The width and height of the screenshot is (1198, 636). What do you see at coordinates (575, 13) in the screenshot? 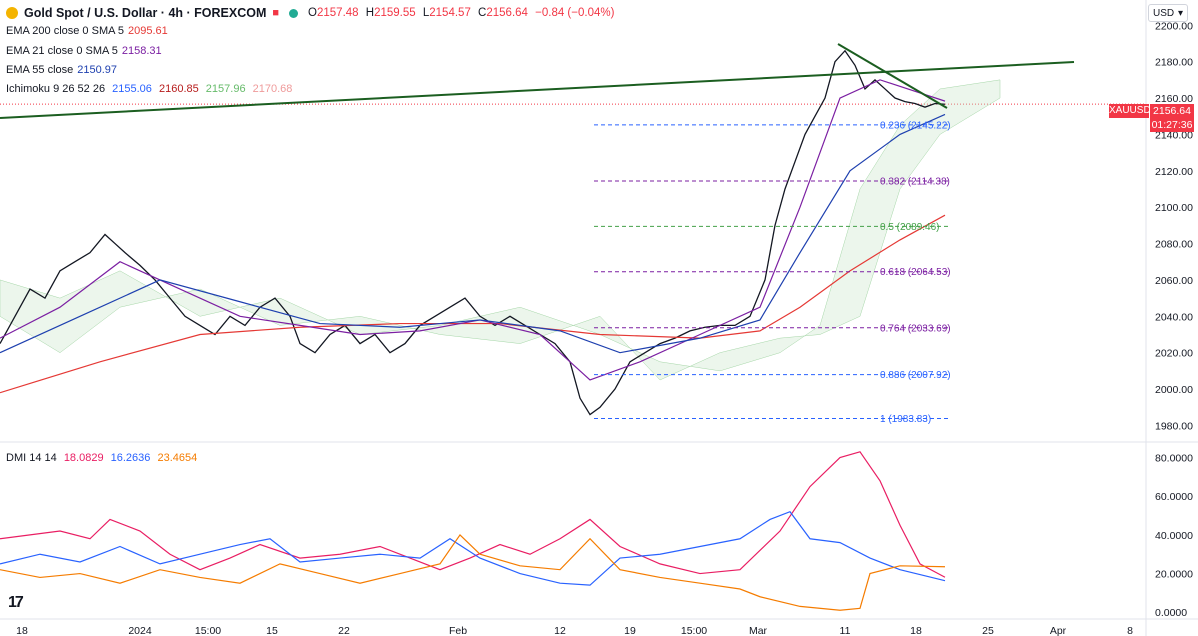
I see `change-value: −0.84 (−0.04%)` at bounding box center [575, 13].